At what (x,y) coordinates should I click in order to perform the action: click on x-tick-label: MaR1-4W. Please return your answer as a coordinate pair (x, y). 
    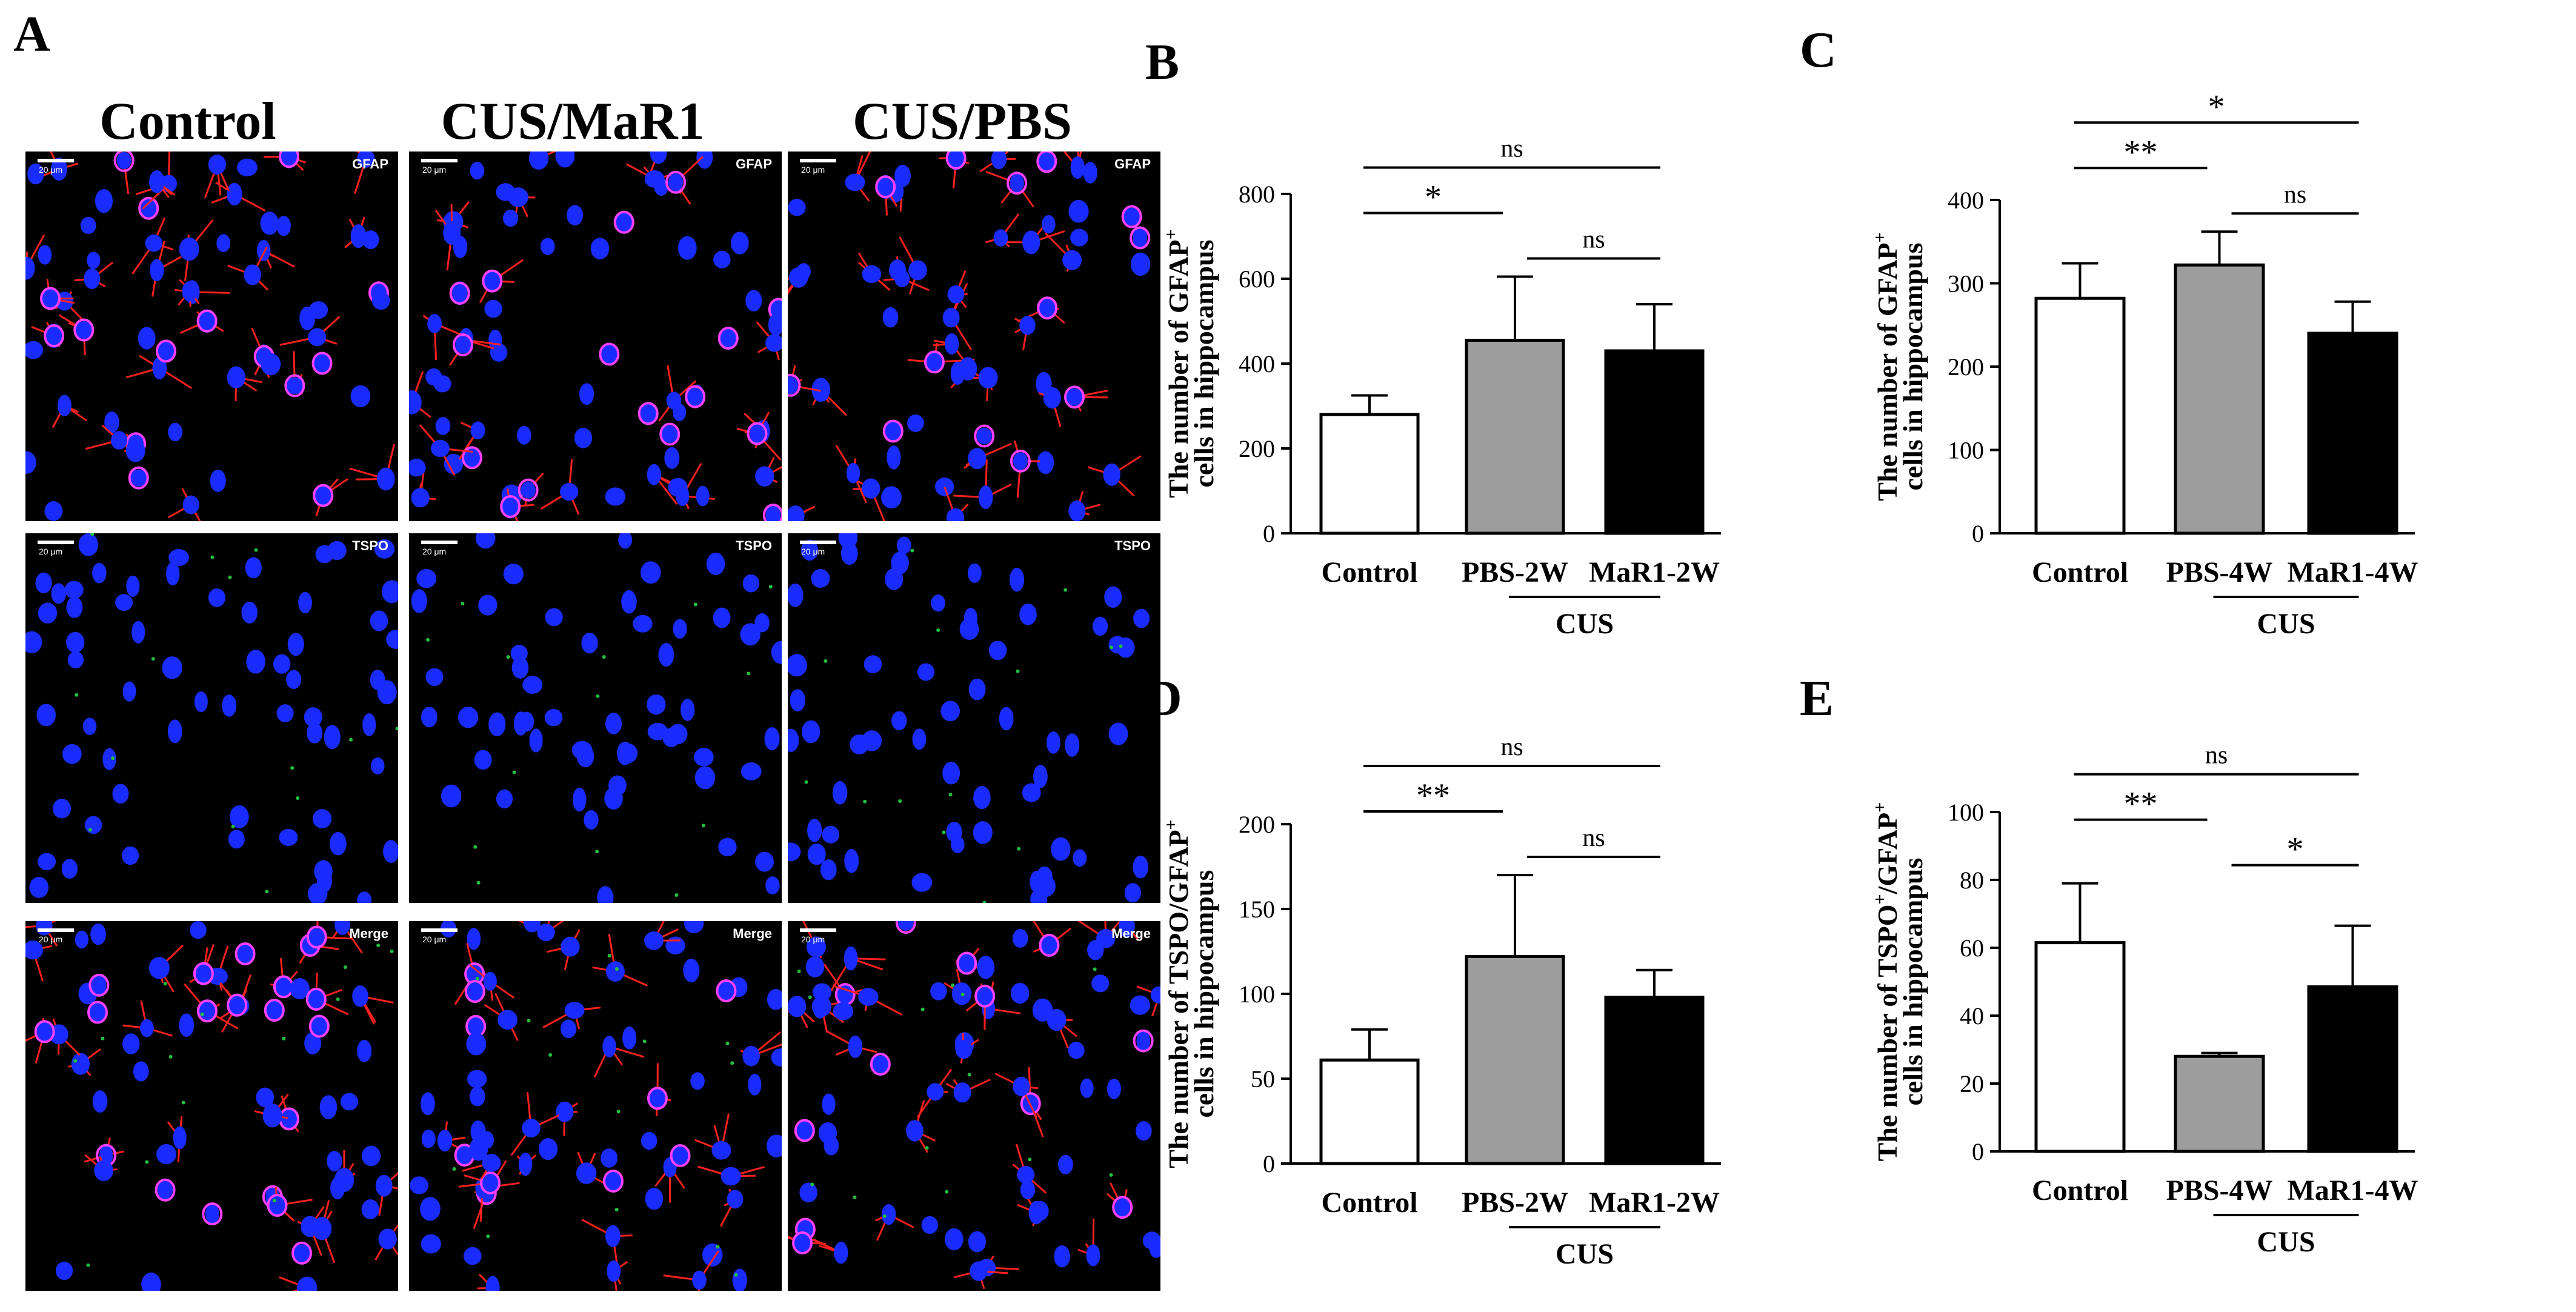
    Looking at the image, I should click on (2353, 572).